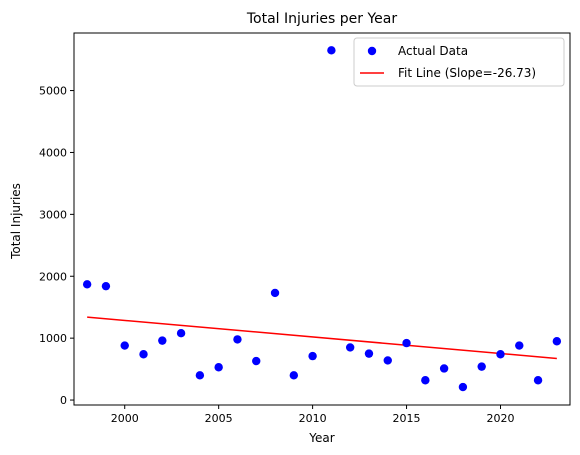 The image size is (580, 455). Describe the element at coordinates (500, 418) in the screenshot. I see `x-tick-label: 2020` at that location.